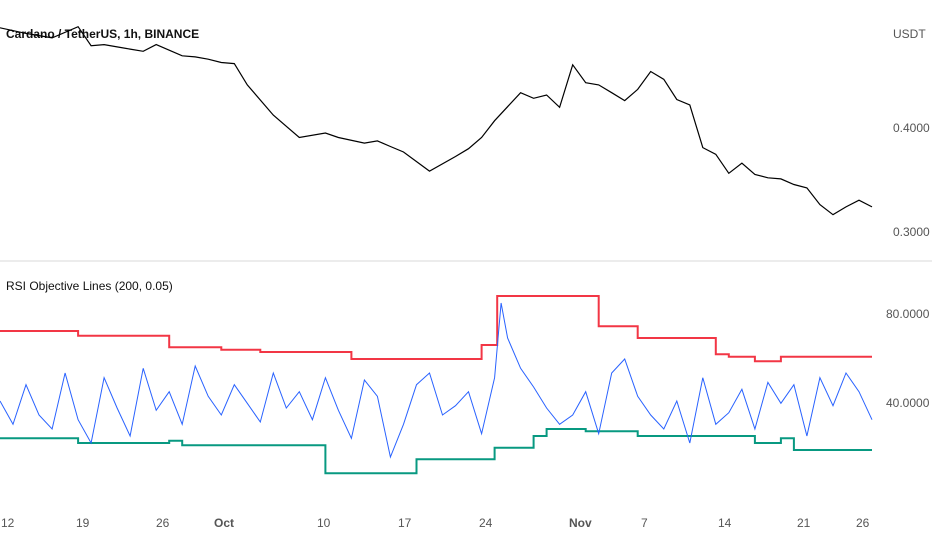 Image resolution: width=932 pixels, height=550 pixels. What do you see at coordinates (486, 523) in the screenshot?
I see `x-tick-label: 24` at bounding box center [486, 523].